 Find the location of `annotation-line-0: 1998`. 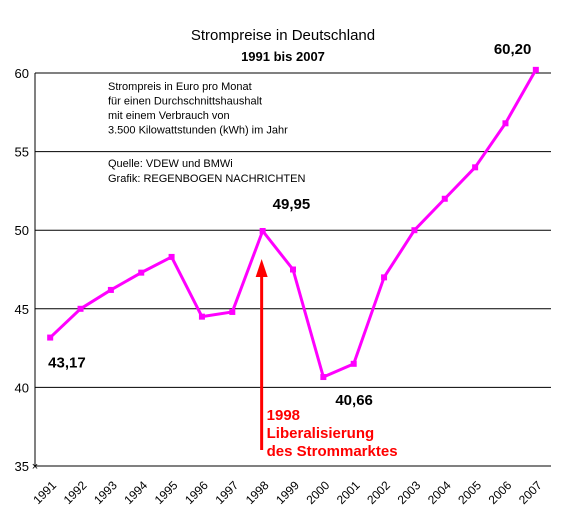

annotation-line-0: 1998 is located at coordinates (283, 415).